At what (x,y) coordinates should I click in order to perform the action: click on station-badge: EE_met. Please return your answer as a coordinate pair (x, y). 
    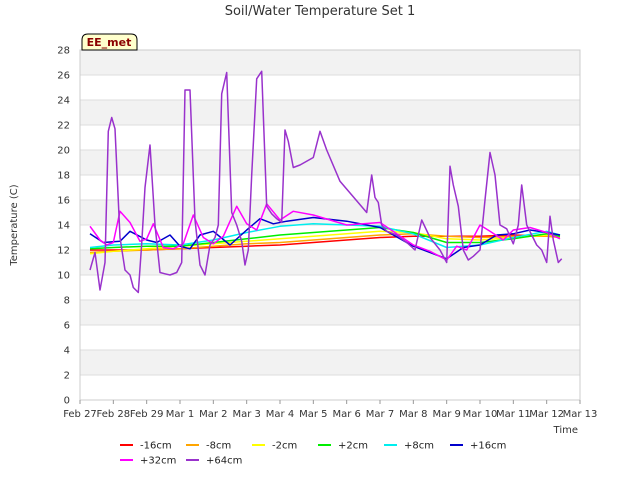
    Looking at the image, I should click on (109, 42).